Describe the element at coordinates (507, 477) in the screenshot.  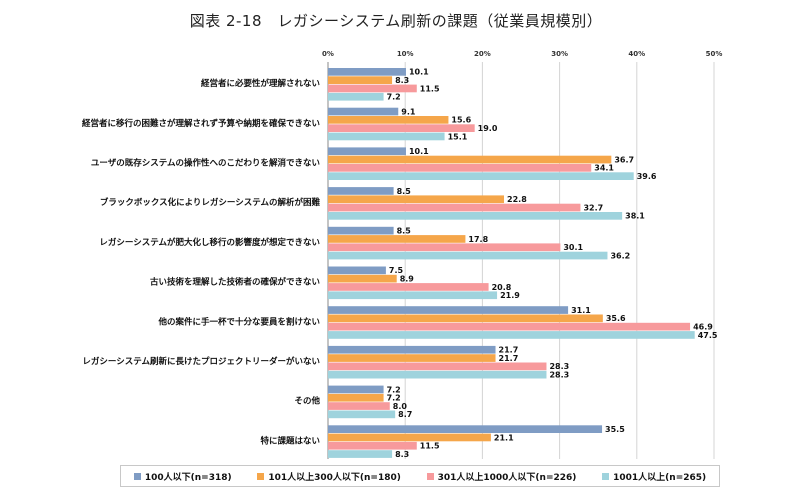
I see `legend-label: 301人以上1000人以下(n=226)` at that location.